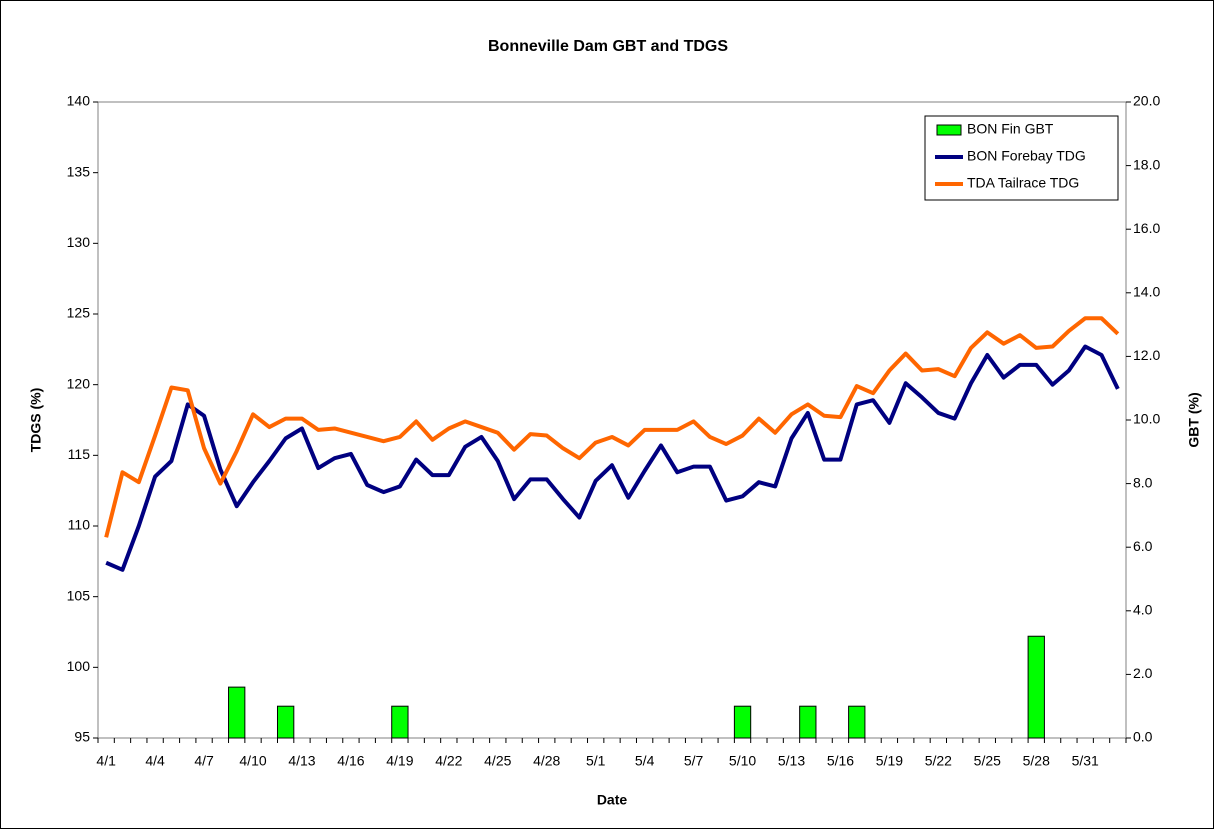 The width and height of the screenshot is (1215, 830). I want to click on y-tick-label: 95, so click(82, 737).